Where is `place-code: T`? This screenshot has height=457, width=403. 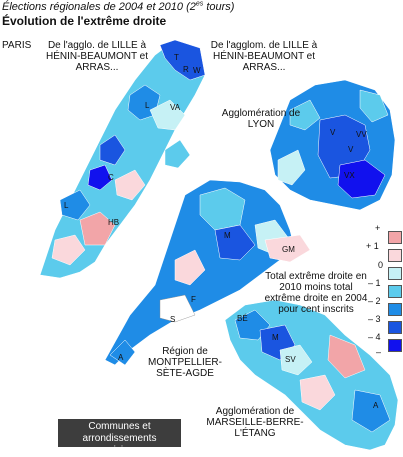
place-code: T is located at coordinates (176, 57).